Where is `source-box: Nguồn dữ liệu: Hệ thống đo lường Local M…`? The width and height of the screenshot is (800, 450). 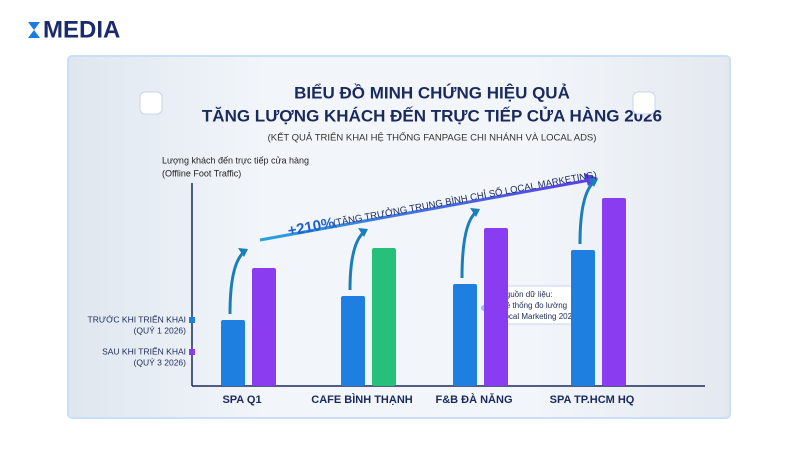 source-box: Nguồn dữ liệu: Hệ thống đo lường Local M… is located at coordinates (533, 305).